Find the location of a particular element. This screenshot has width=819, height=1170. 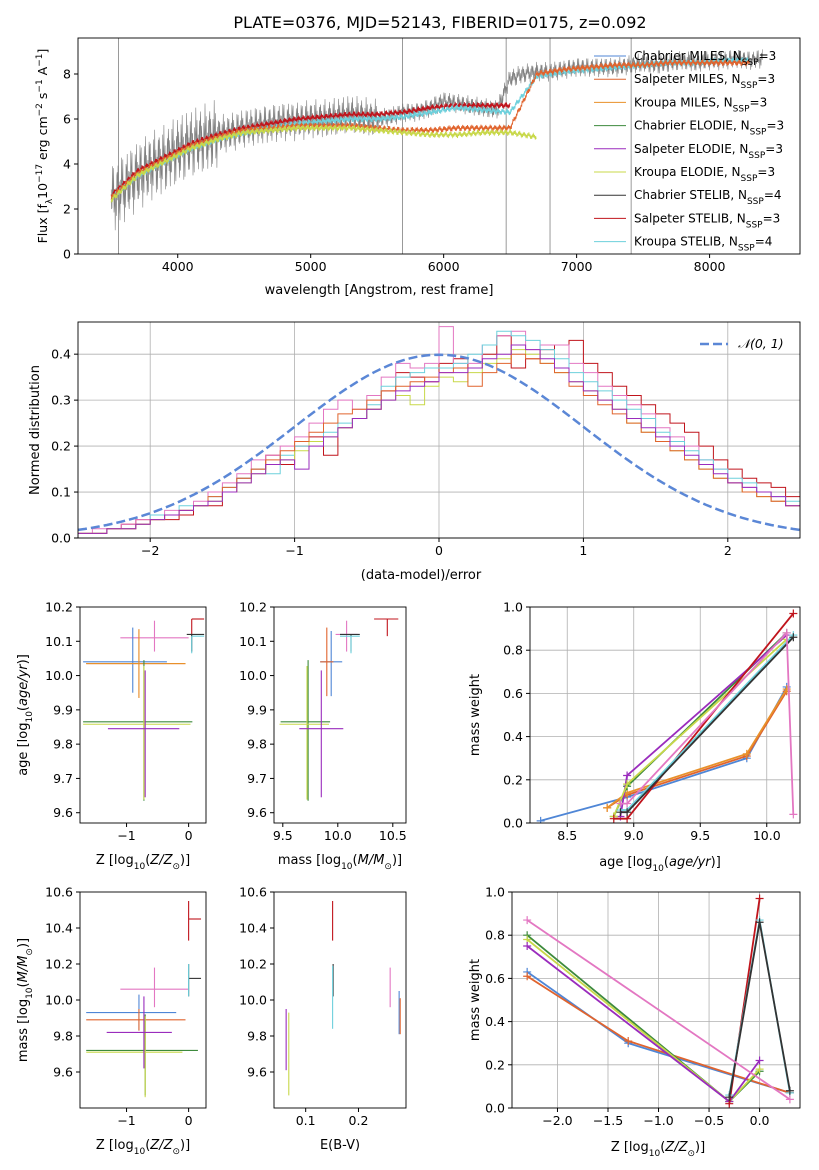

text-span: A is located at coordinates (42, 72).